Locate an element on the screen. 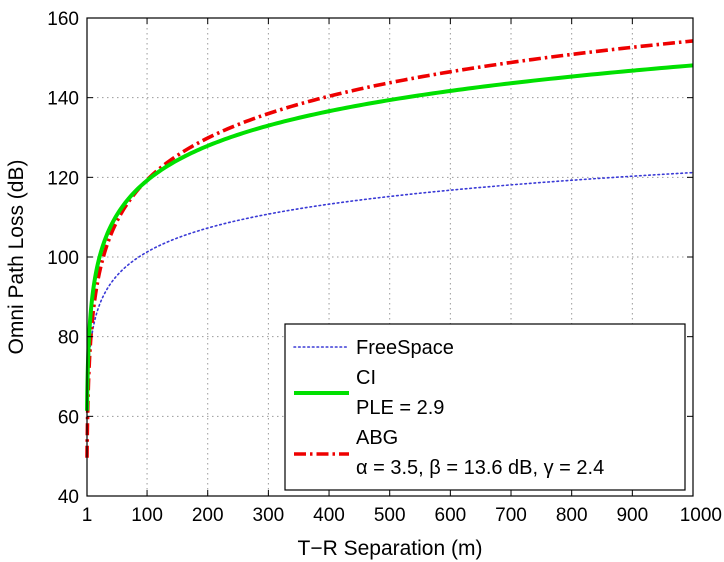 The height and width of the screenshot is (562, 724). y-tick-label: 60 is located at coordinates (68, 417).